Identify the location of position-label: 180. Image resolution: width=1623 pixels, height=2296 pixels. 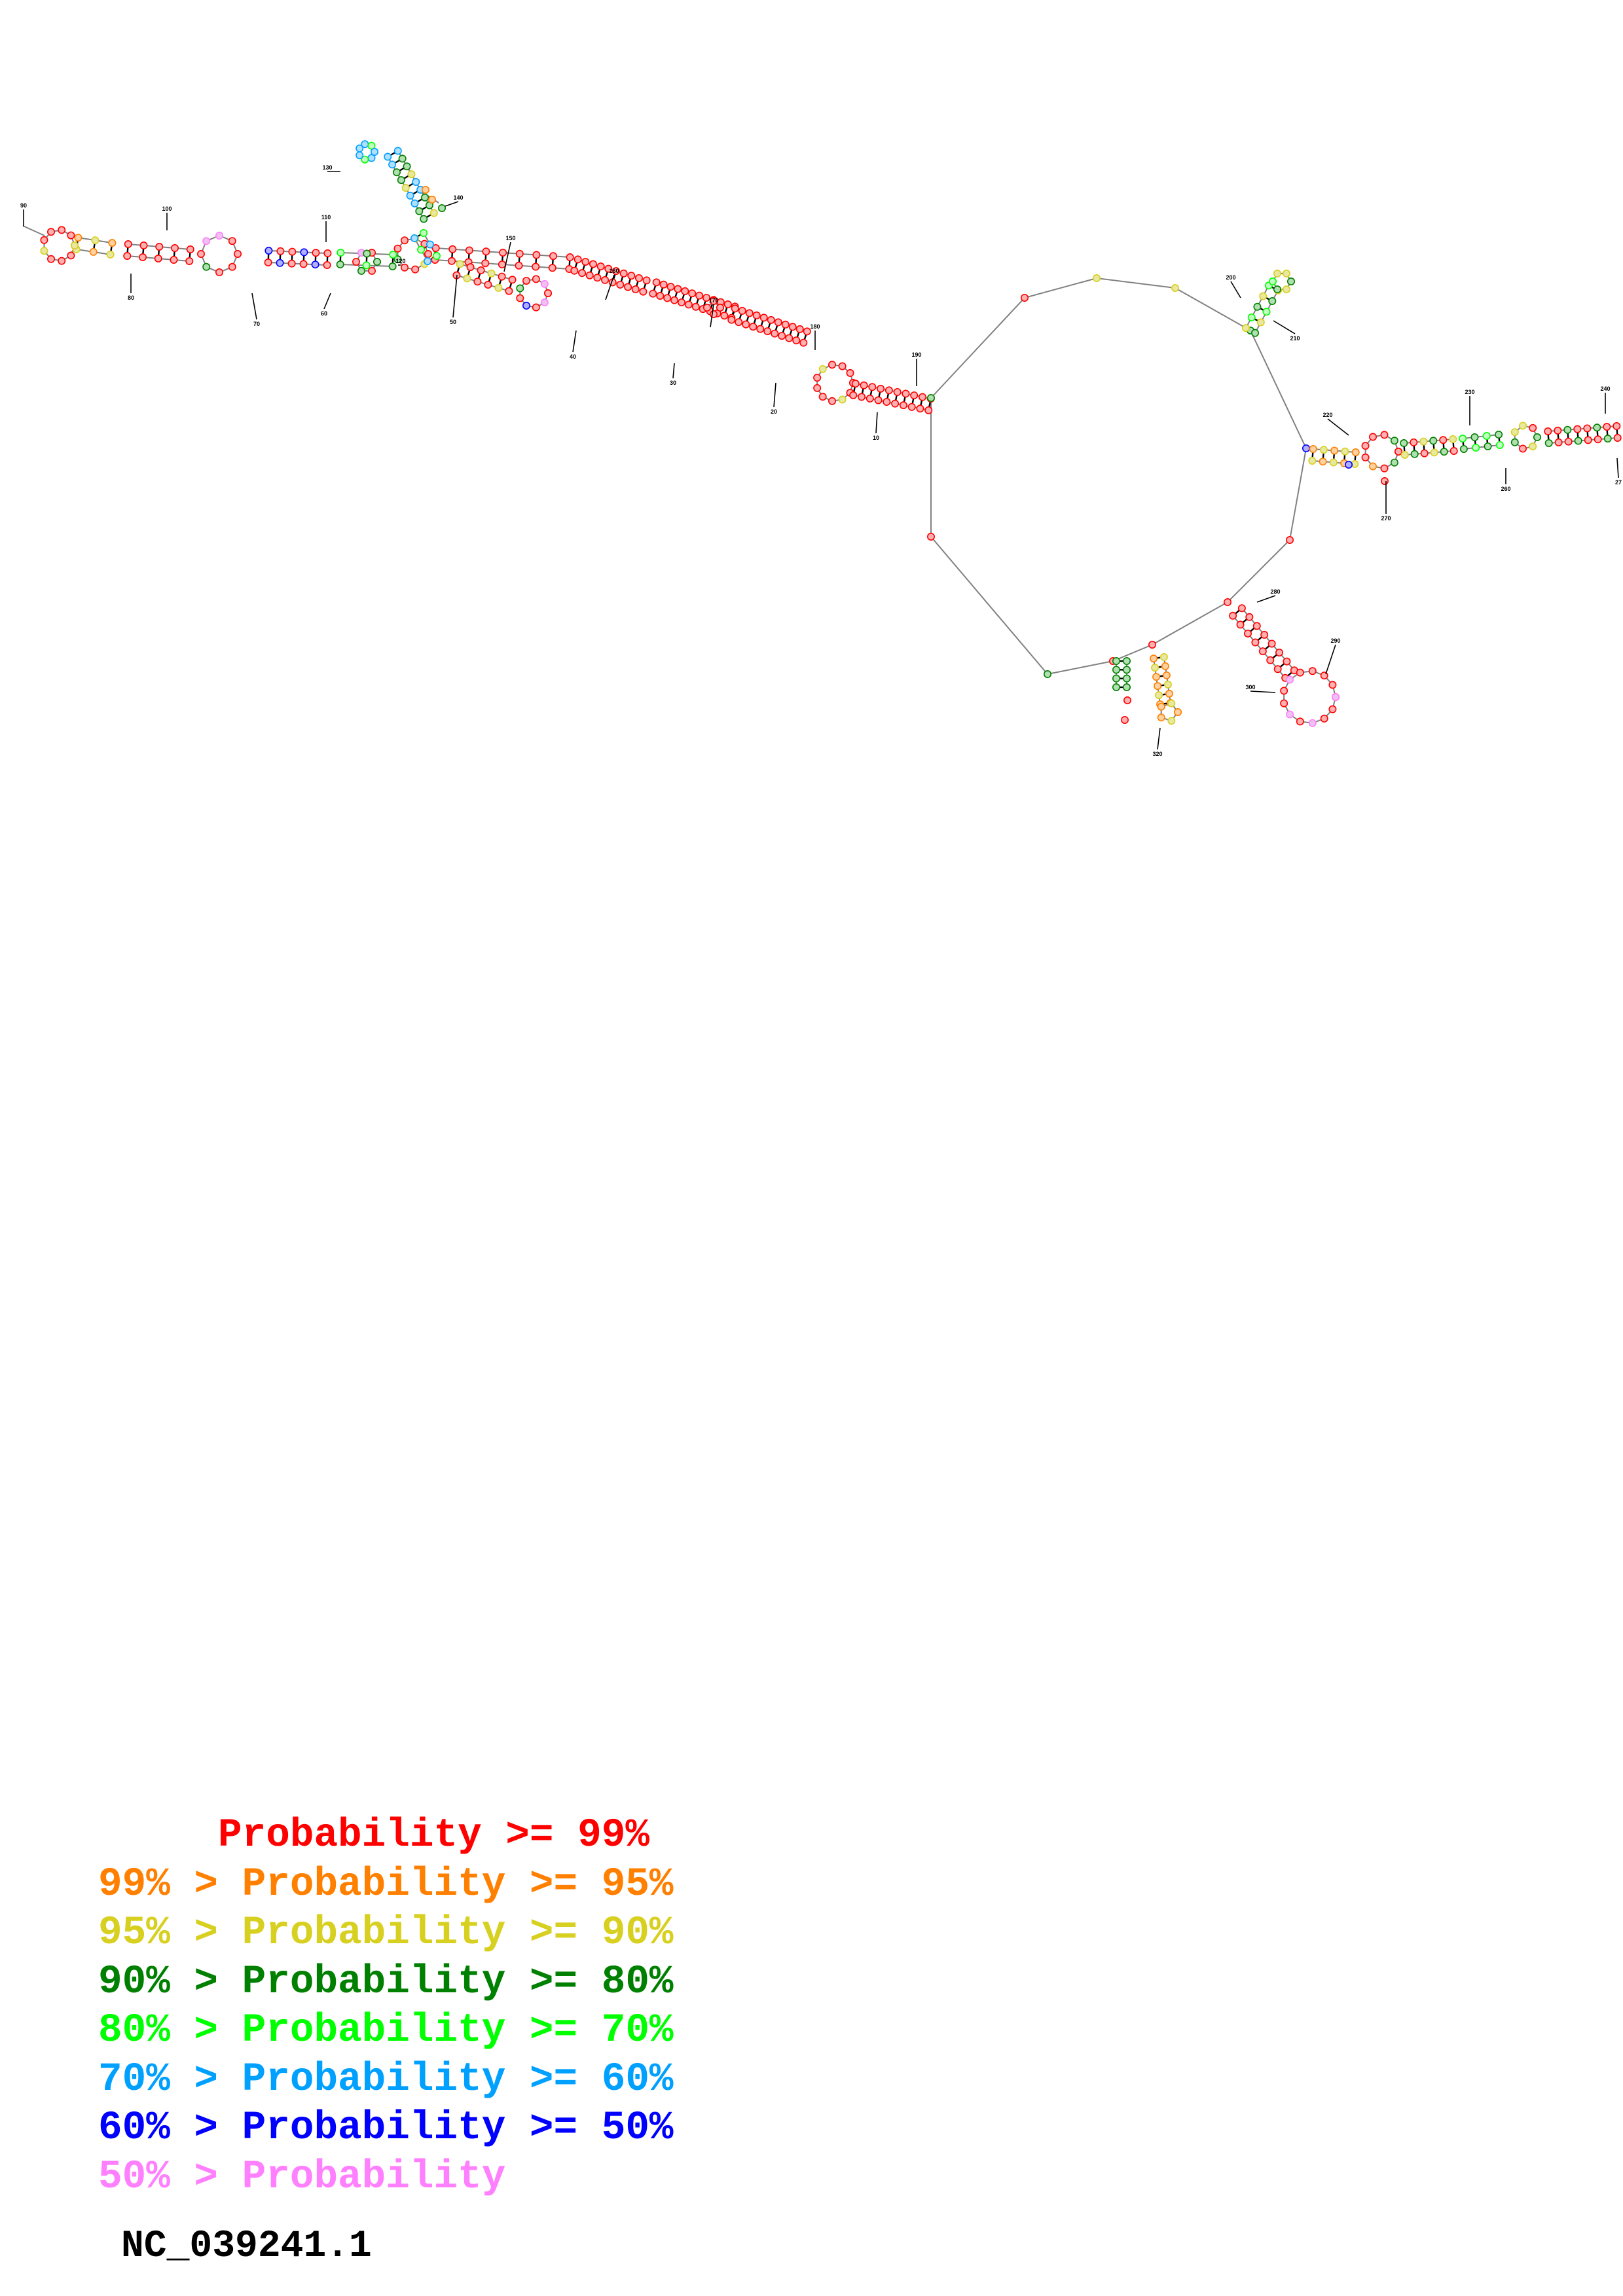
(815, 326).